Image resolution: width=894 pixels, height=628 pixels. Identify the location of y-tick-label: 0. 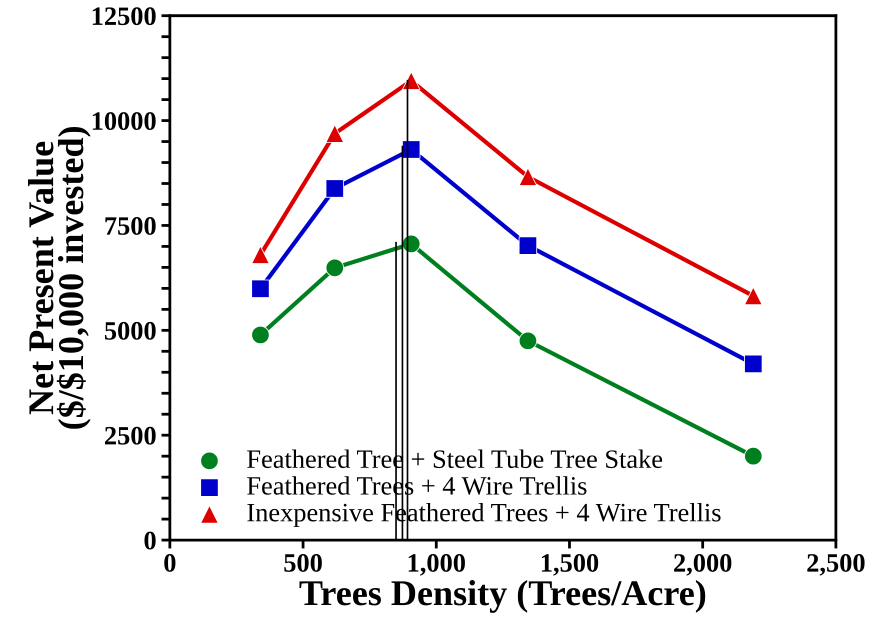
(150, 541).